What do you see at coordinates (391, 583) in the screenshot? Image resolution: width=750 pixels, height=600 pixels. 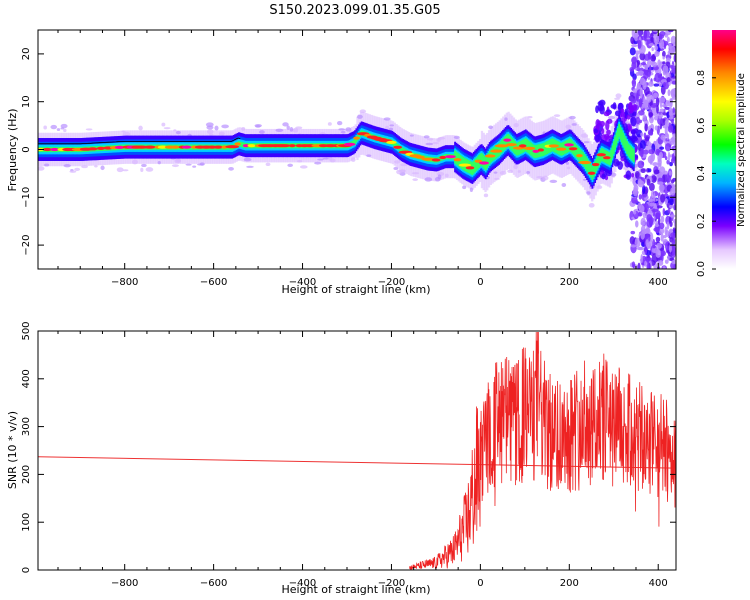 I see `snr-x-tick-label: −200` at bounding box center [391, 583].